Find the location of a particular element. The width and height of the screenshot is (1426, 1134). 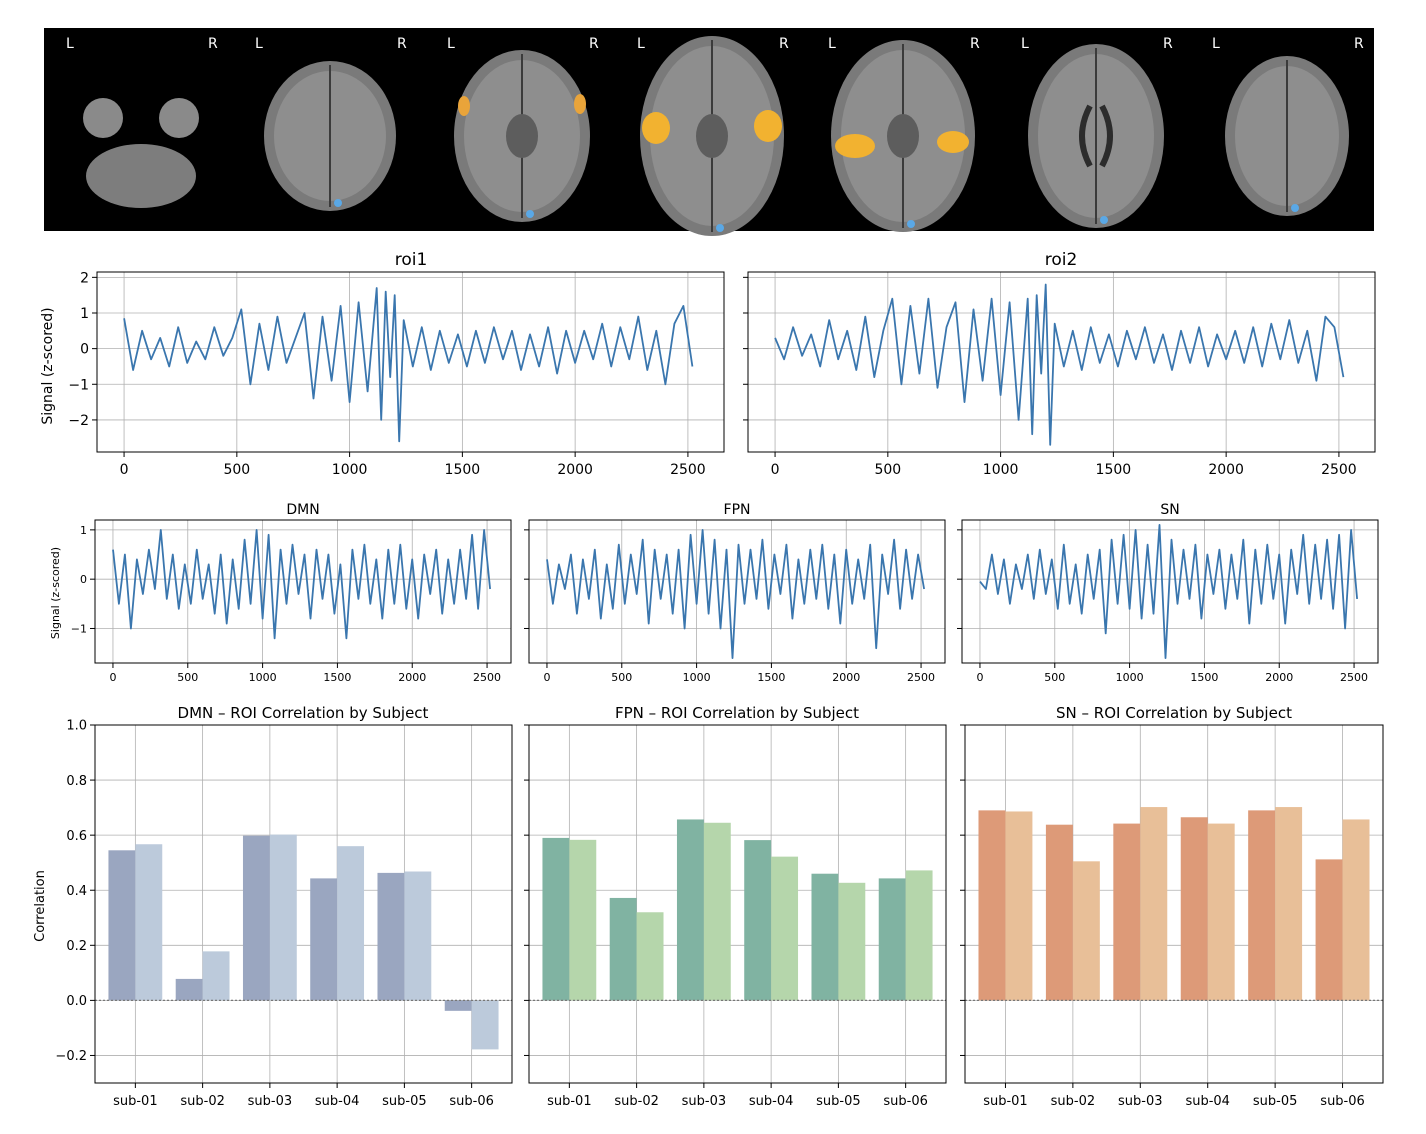

y-tick-label: 0.2 is located at coordinates (76, 946).